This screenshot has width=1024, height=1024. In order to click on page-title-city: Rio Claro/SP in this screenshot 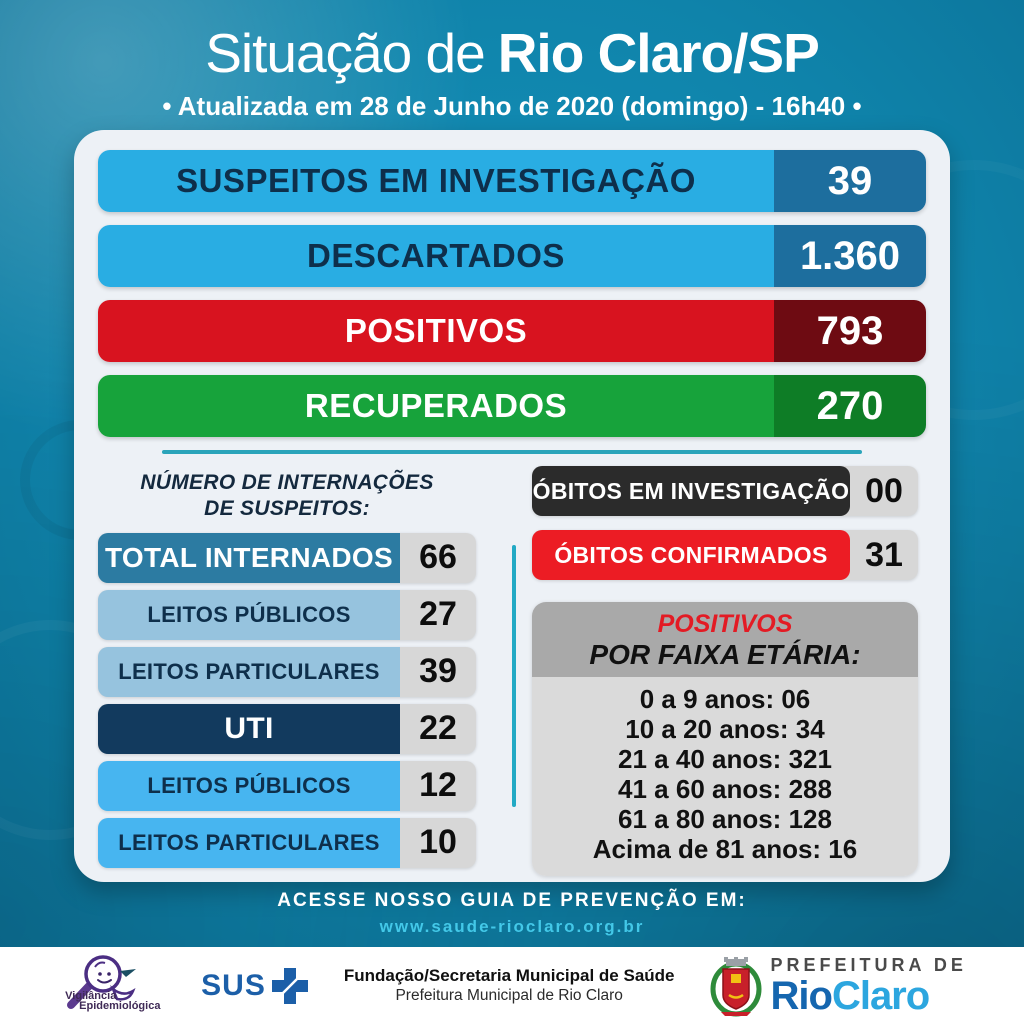, I will do `click(658, 53)`.